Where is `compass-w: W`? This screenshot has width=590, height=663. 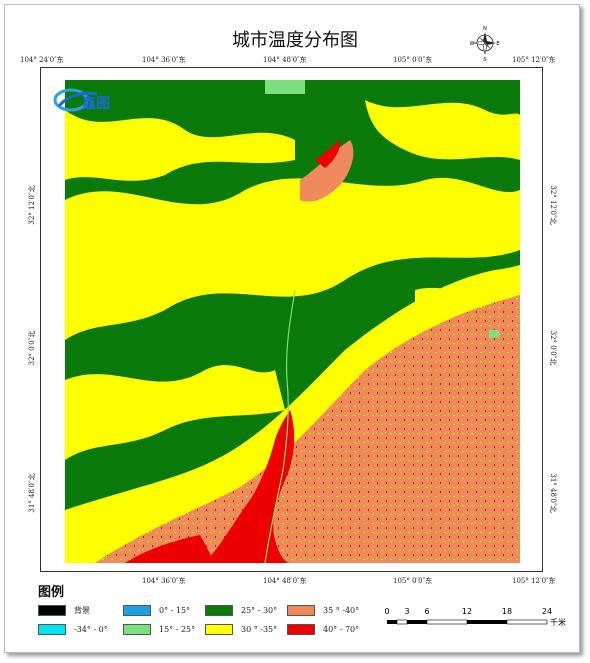 compass-w: W is located at coordinates (472, 44).